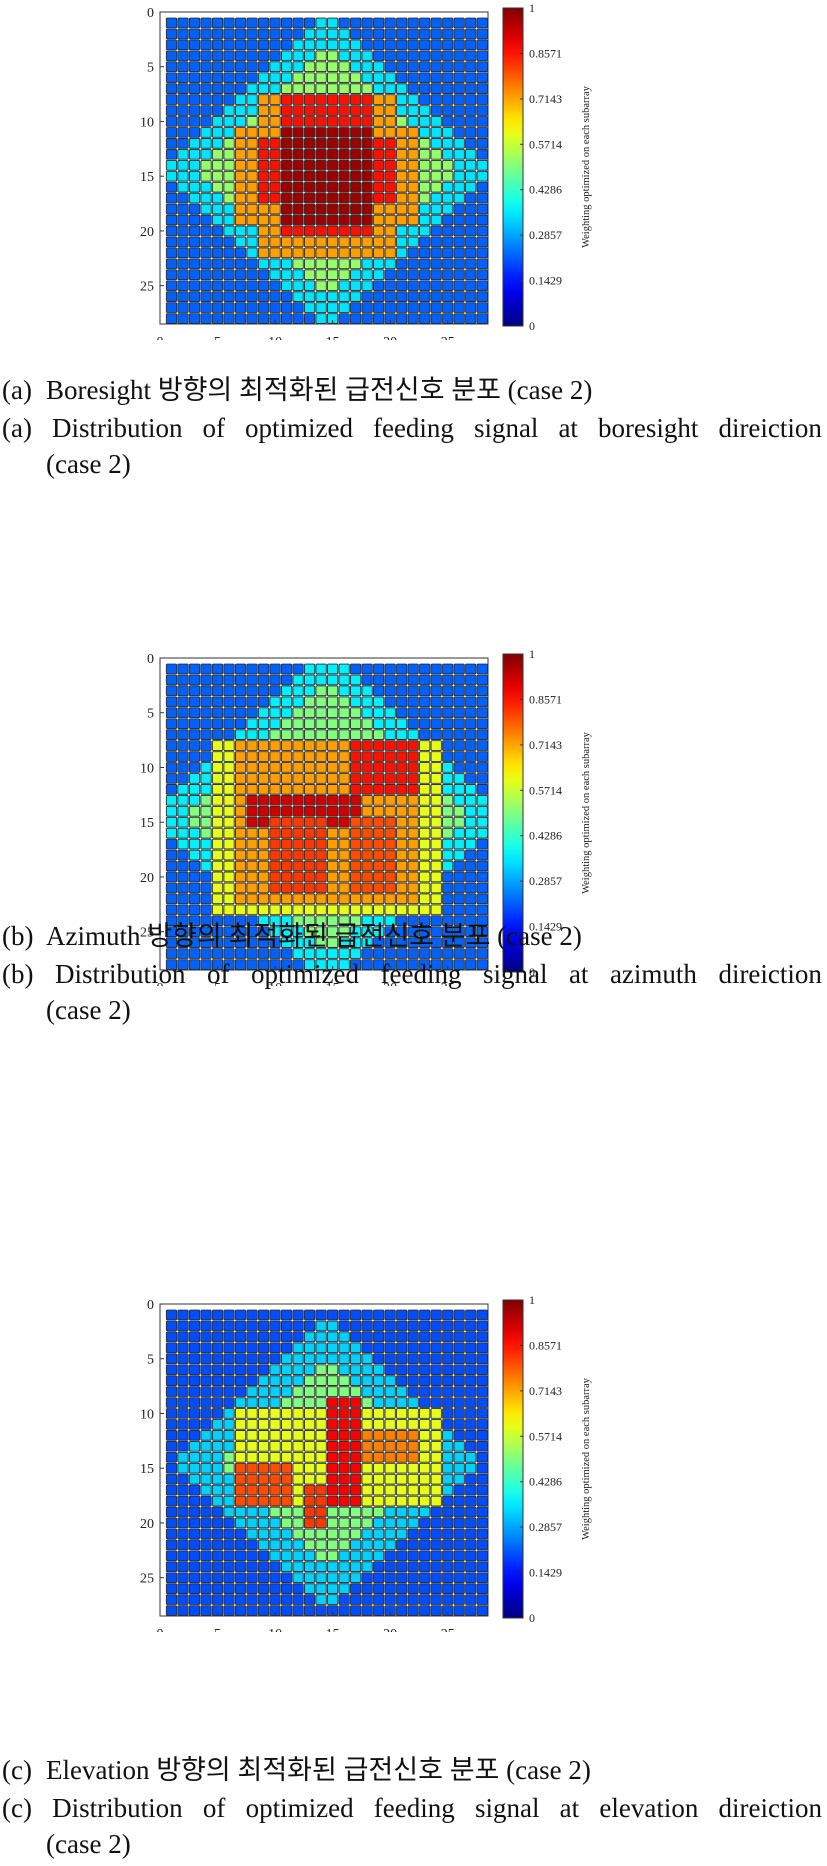  I want to click on x-tick-label: 15, so click(333, 337).